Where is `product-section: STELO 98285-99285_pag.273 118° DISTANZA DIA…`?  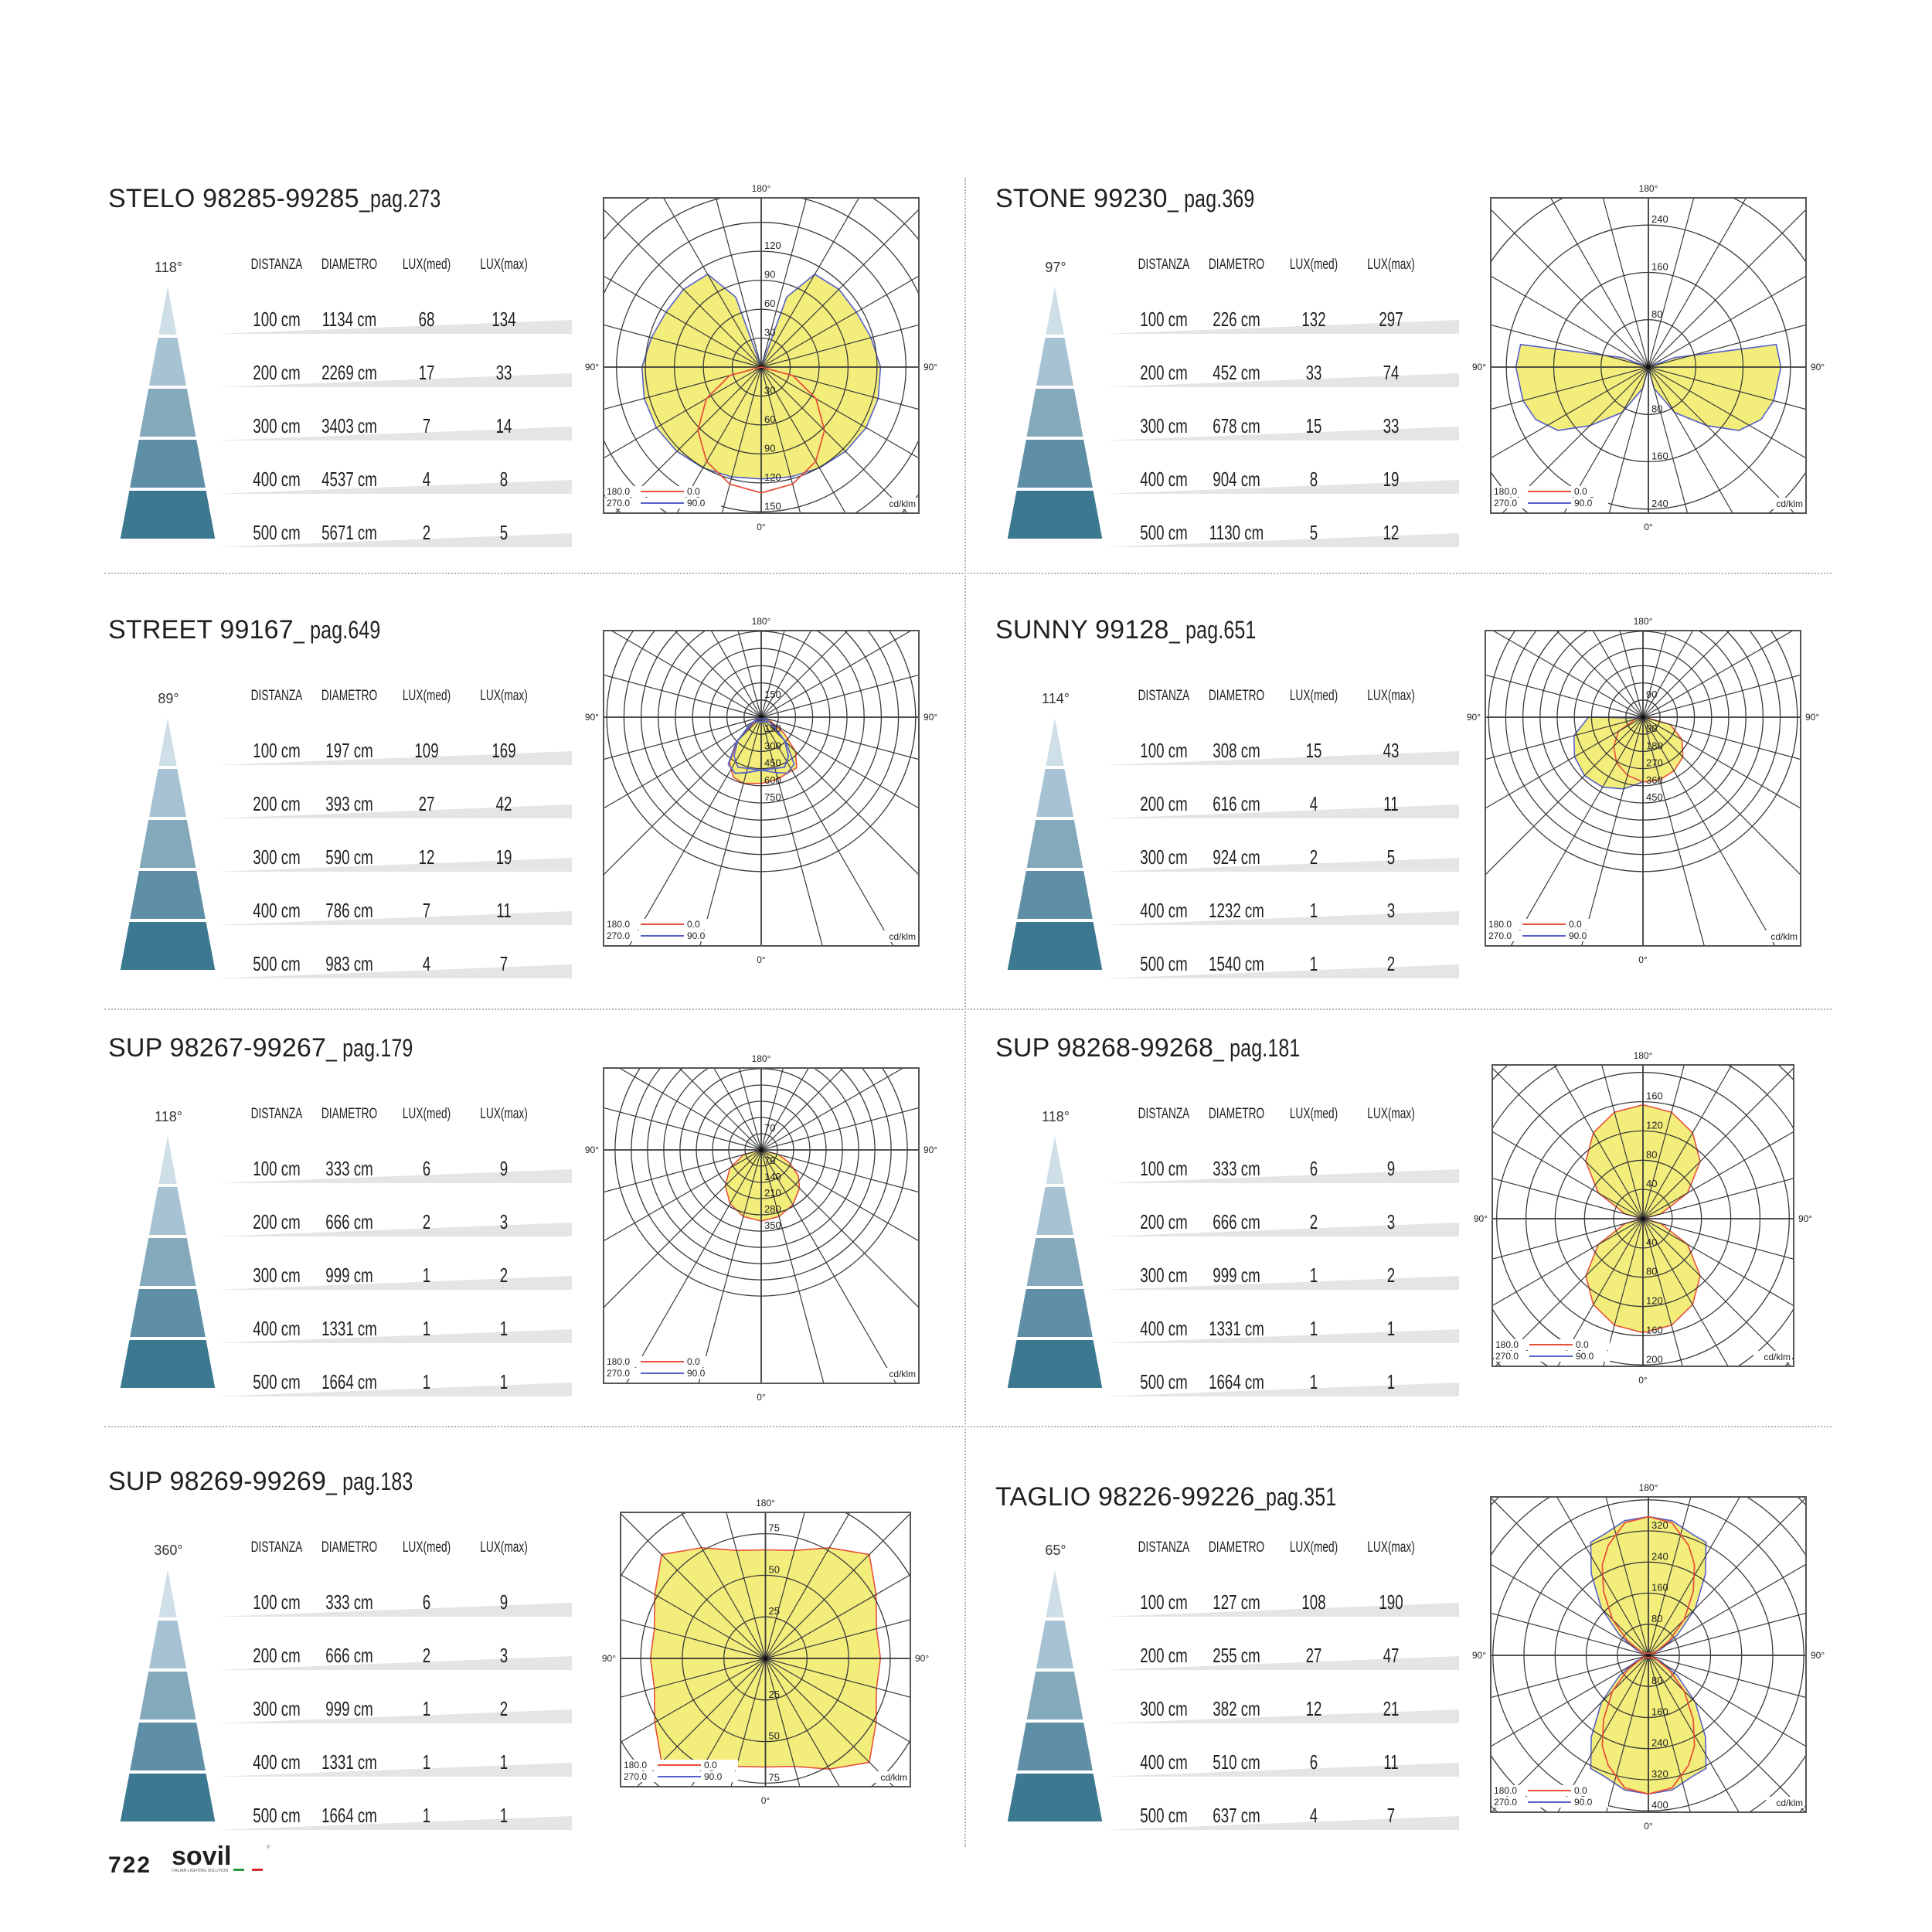 product-section: STELO 98285-99285_pag.273 118° DISTANZA DIA… is located at coordinates (564, 392).